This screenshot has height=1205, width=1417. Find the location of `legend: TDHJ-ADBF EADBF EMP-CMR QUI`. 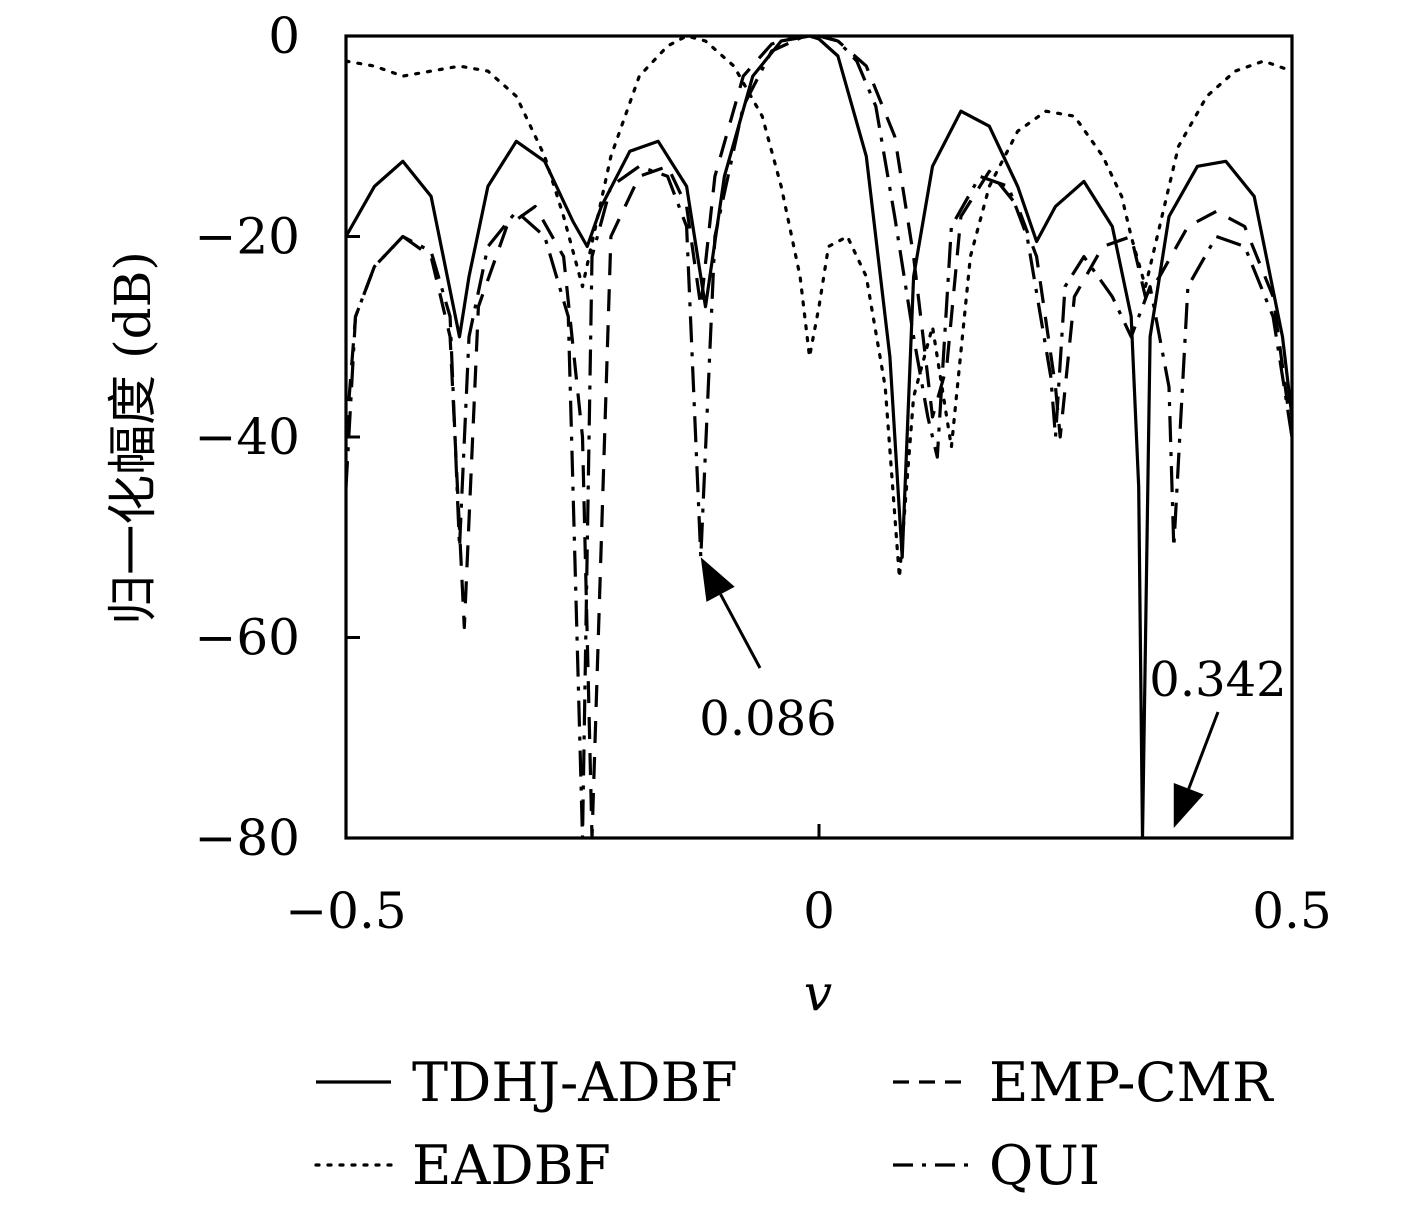

legend: TDHJ-ADBF EADBF EMP-CMR QUI is located at coordinates (794, 1124).